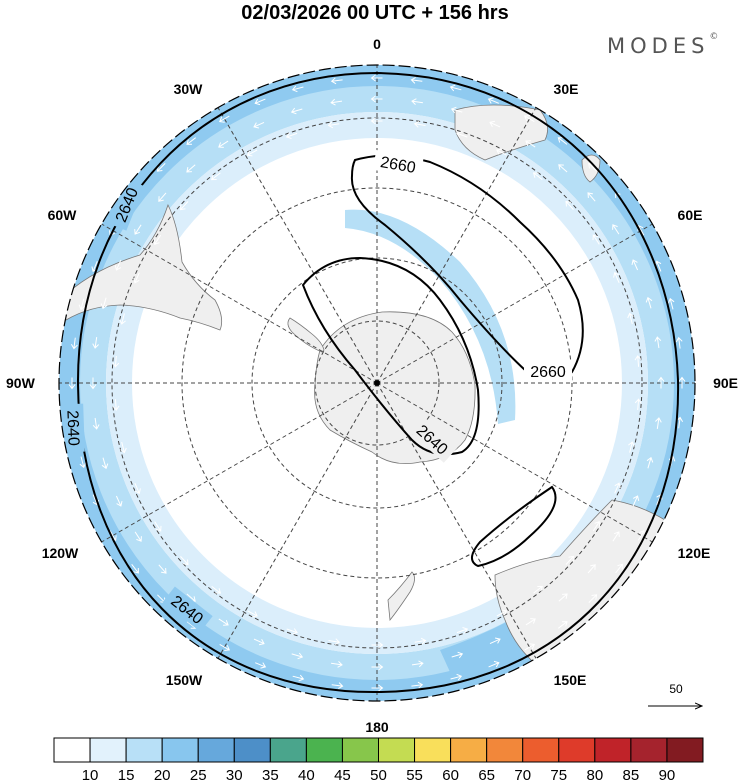  Describe the element at coordinates (675, 694) in the screenshot. I see `reference-vector: 50` at that location.